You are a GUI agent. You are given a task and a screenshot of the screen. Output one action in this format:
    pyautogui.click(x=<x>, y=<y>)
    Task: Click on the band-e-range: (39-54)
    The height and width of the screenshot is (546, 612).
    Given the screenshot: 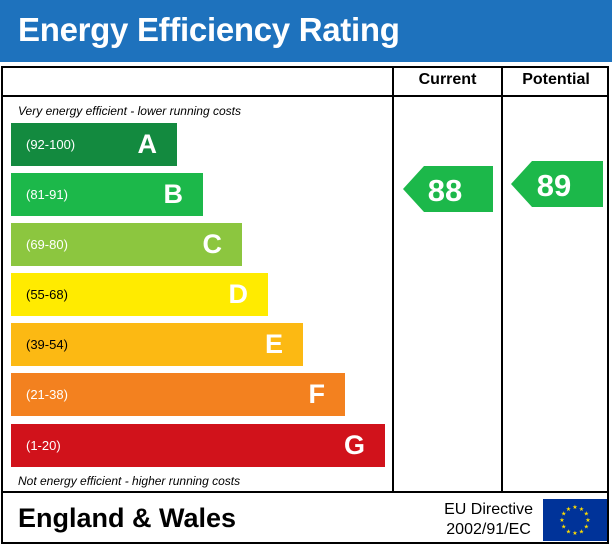 What is the action you would take?
    pyautogui.click(x=47, y=344)
    